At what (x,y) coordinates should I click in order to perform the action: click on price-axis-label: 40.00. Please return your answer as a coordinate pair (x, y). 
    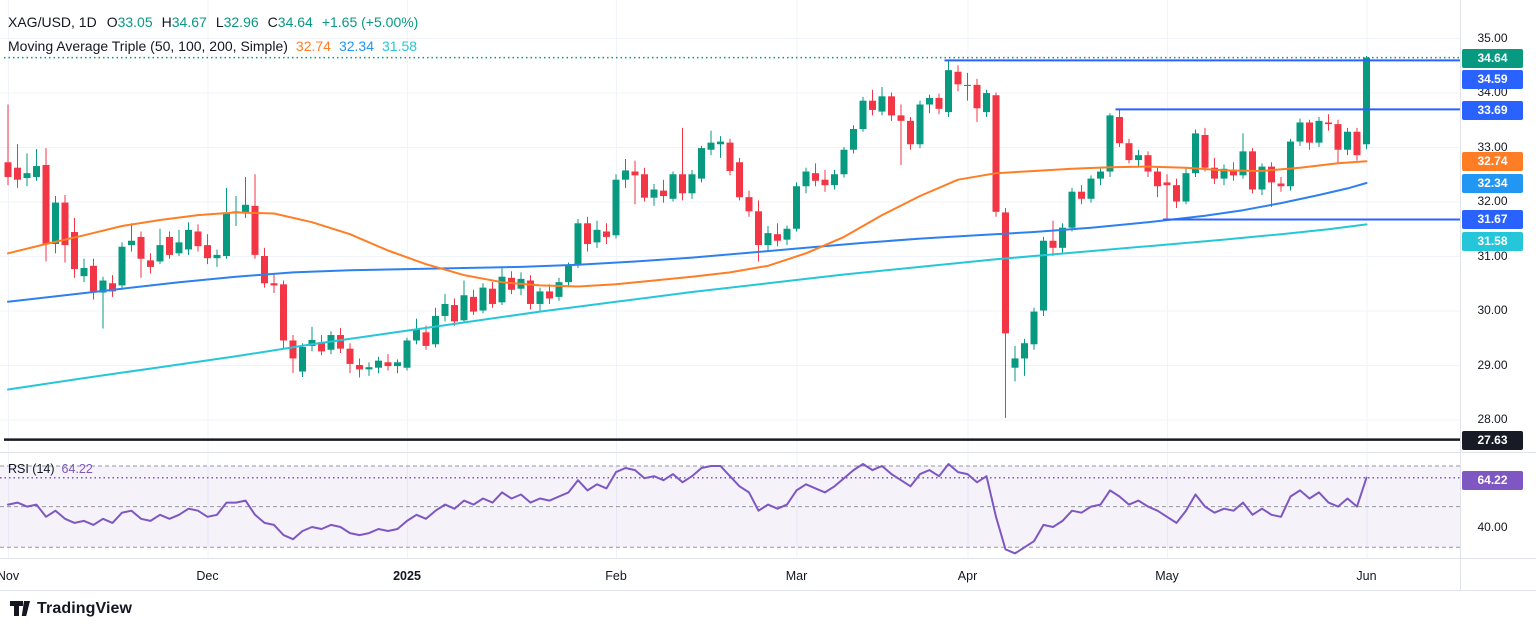
    Looking at the image, I should click on (1492, 526).